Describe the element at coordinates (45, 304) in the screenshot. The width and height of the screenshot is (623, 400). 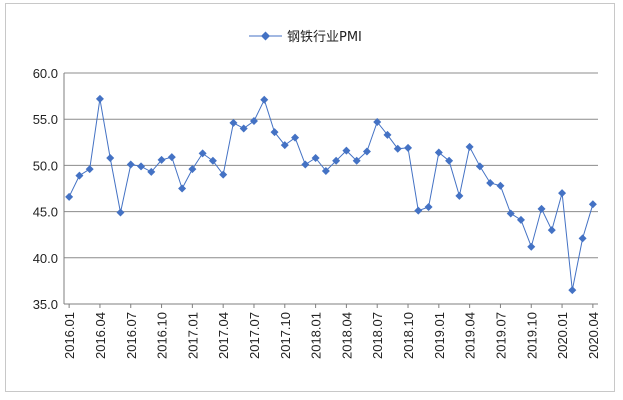
I see `y-tick-label: 35.0` at that location.